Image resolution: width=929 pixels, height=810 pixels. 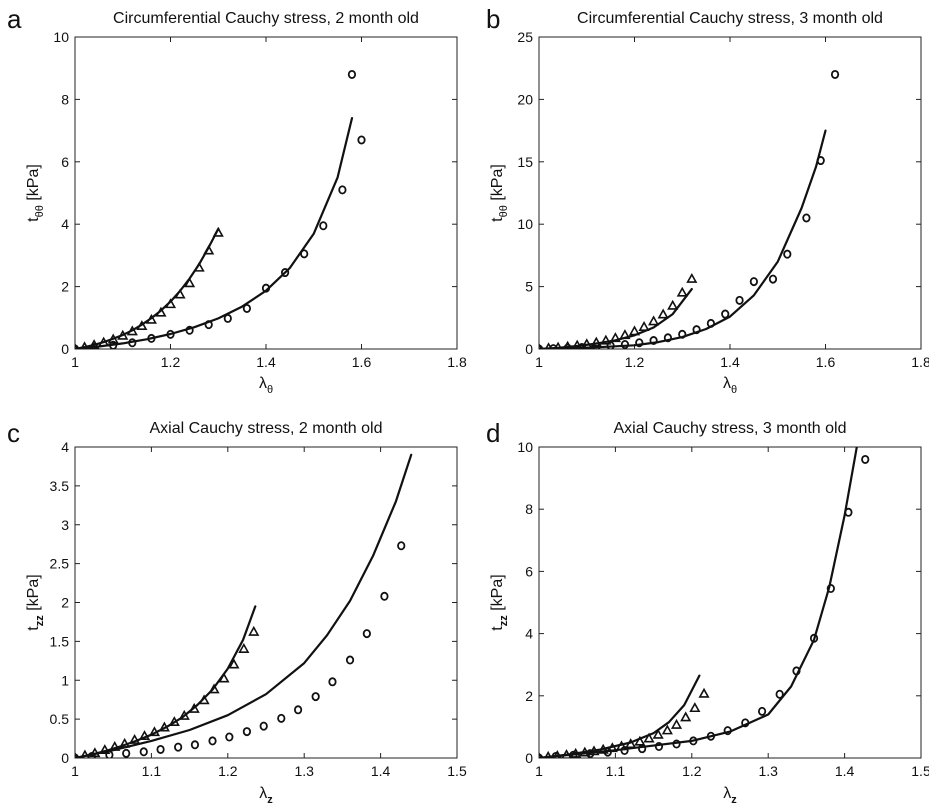 What do you see at coordinates (616, 771) in the screenshot?
I see `x-tick-label: 1.1` at bounding box center [616, 771].